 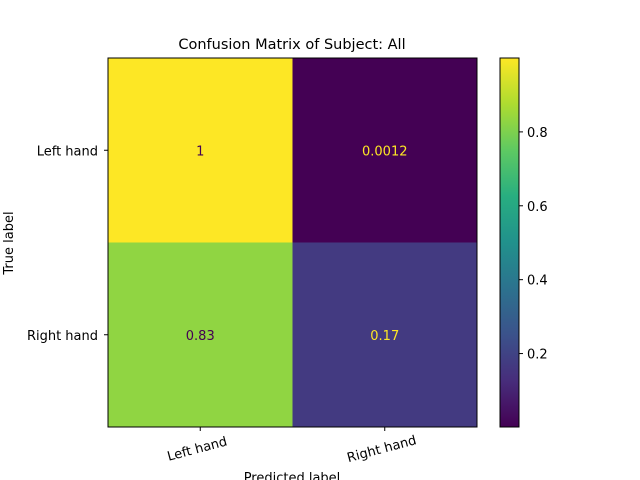 I want to click on cell-value-label: 0.17, so click(x=384, y=336).